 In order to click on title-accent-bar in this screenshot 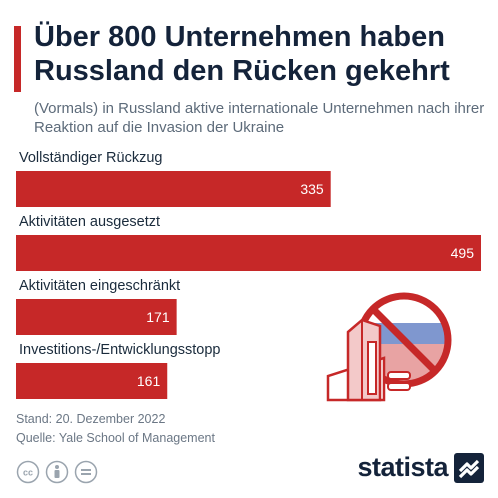, I will do `click(17, 59)`.